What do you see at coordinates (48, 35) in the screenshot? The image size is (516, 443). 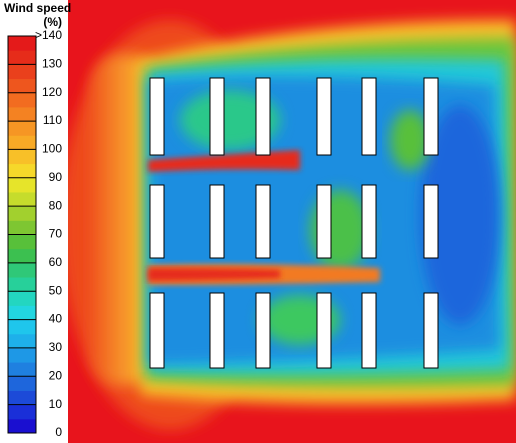 I see `colorbar-tick-label: >140` at bounding box center [48, 35].